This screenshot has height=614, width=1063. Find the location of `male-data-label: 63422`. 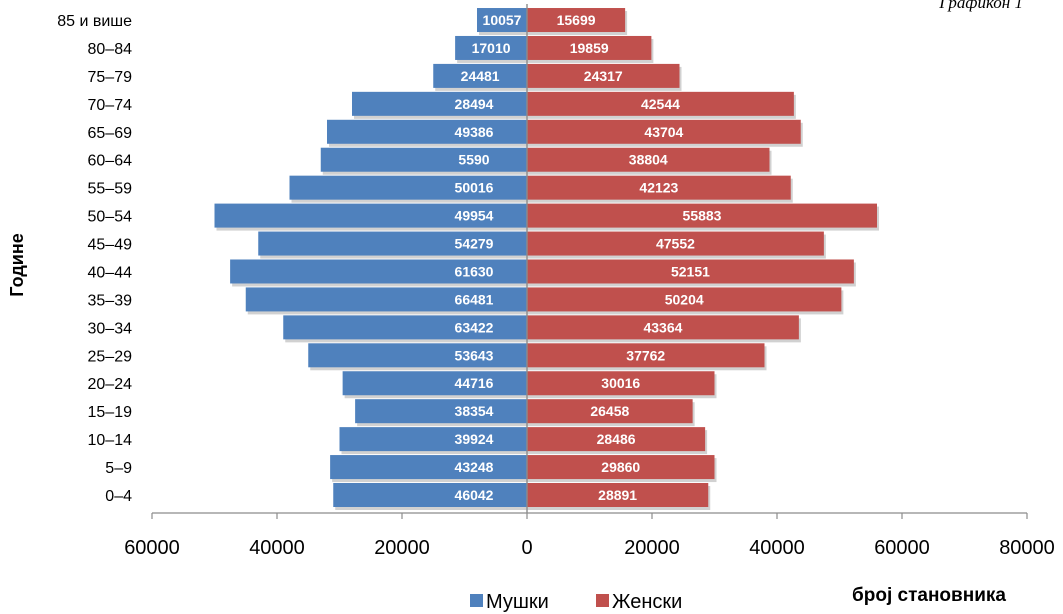

male-data-label: 63422 is located at coordinates (474, 327).